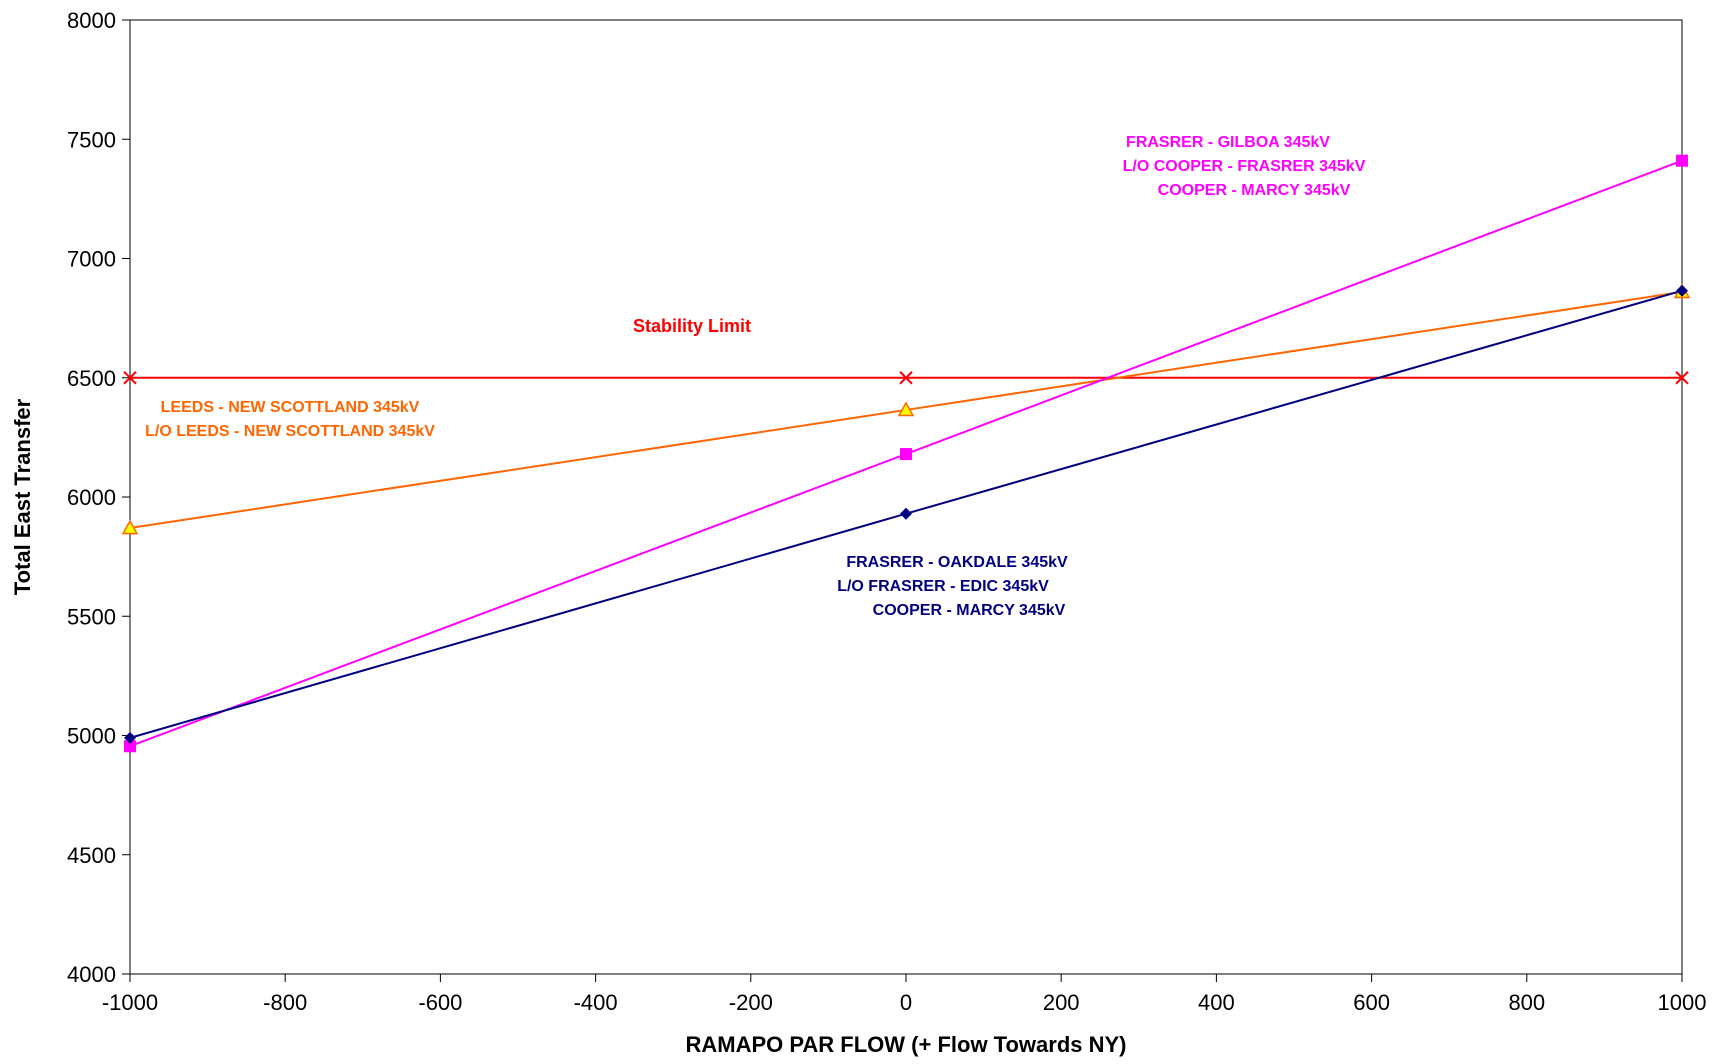 This screenshot has height=1064, width=1715. I want to click on annotation-frasrer_gilboa-line: COOPER - MARCY 345kV, so click(1254, 190).